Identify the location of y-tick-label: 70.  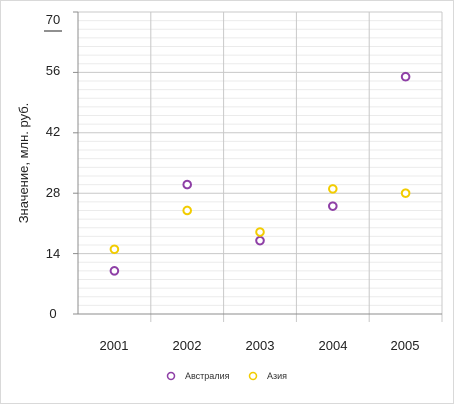
(53, 19).